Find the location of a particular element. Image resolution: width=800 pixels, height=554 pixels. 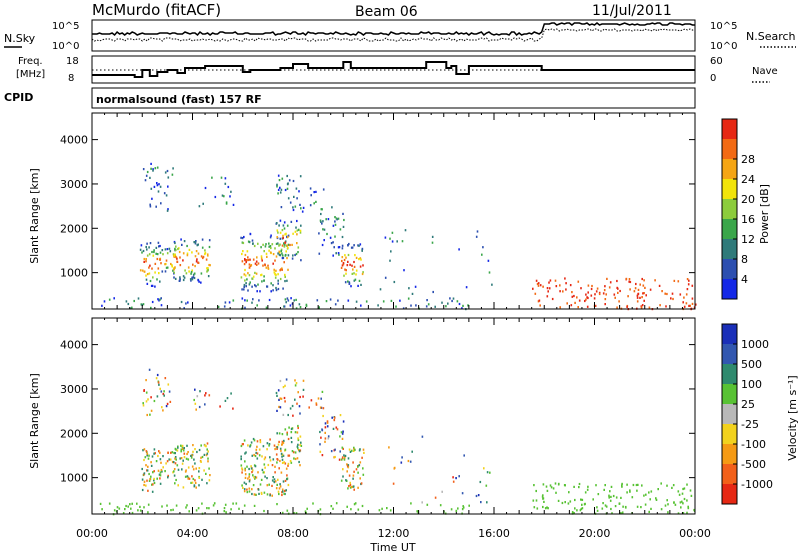

x-tick-label: 08:00 is located at coordinates (293, 533).